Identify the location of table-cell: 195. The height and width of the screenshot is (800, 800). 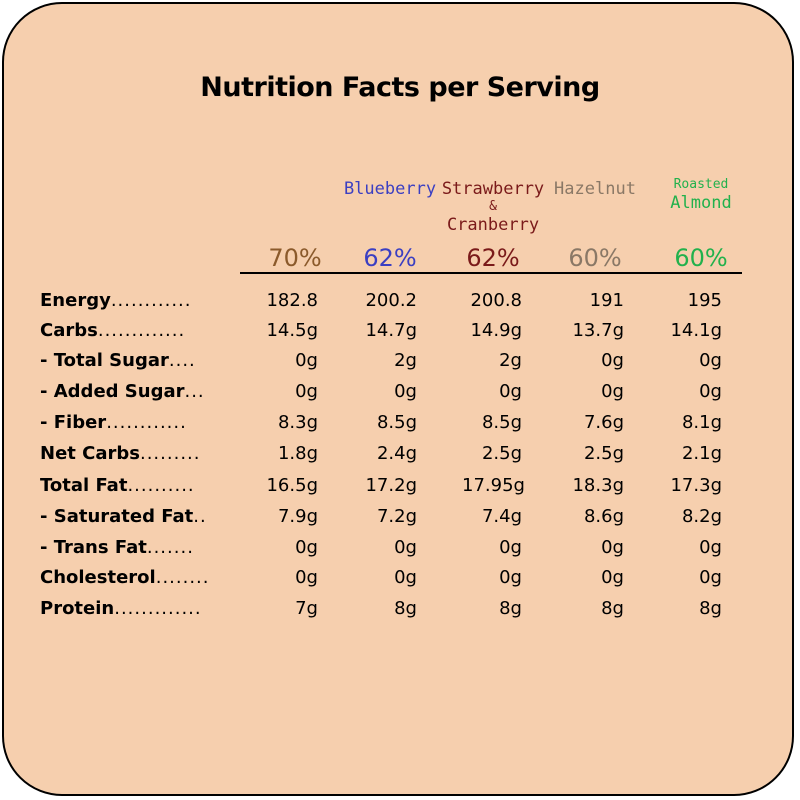
(704, 300).